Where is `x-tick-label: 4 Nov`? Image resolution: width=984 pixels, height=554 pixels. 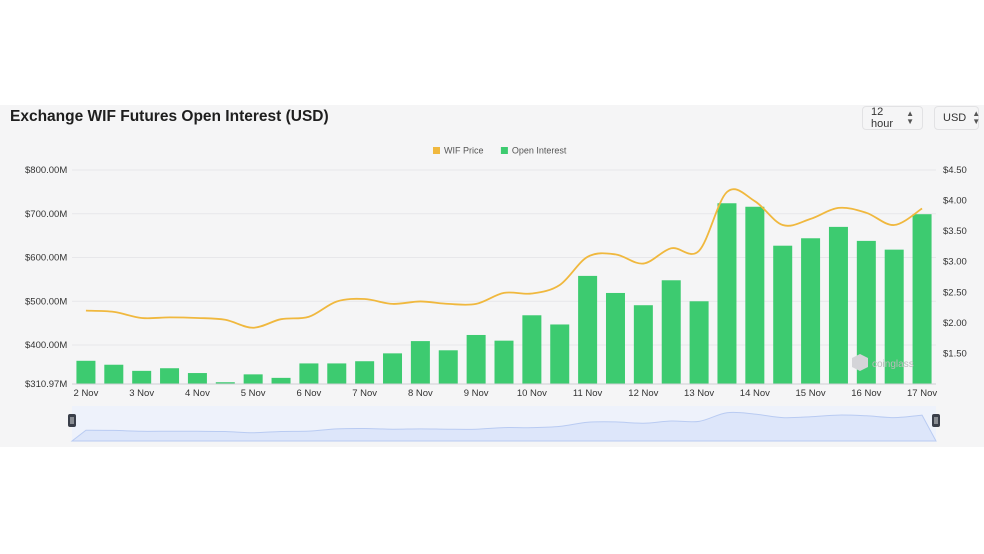 x-tick-label: 4 Nov is located at coordinates (197, 393).